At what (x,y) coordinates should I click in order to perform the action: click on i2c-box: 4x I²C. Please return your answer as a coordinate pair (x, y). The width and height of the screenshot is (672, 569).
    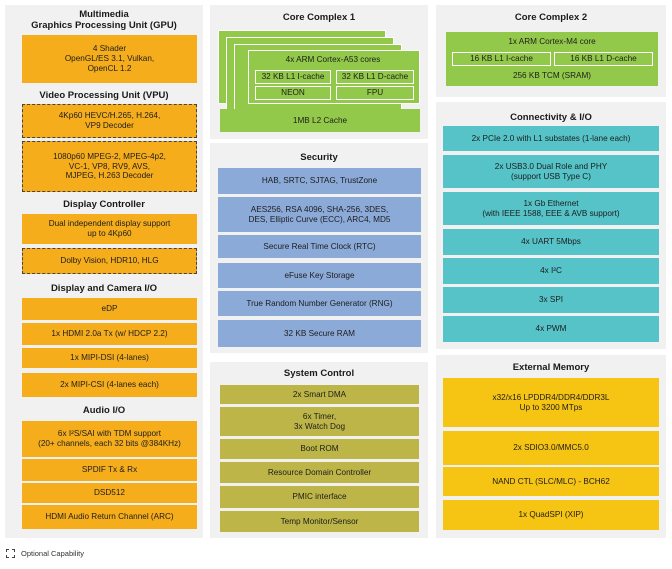
    Looking at the image, I should click on (551, 271).